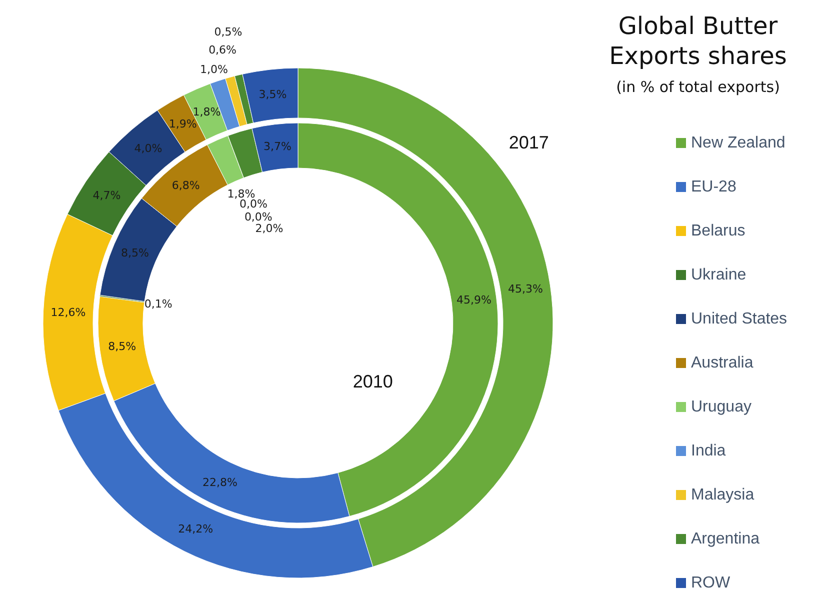 Image resolution: width=826 pixels, height=590 pixels. What do you see at coordinates (718, 275) in the screenshot?
I see `legend-label: Ukraine` at bounding box center [718, 275].